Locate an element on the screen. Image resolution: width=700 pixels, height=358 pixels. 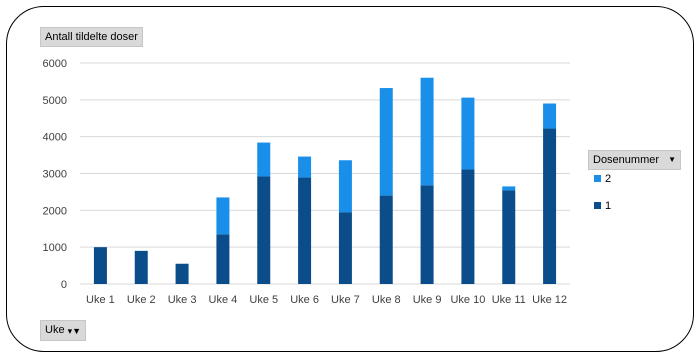
axis-field-label: Uke is located at coordinates (55, 330).